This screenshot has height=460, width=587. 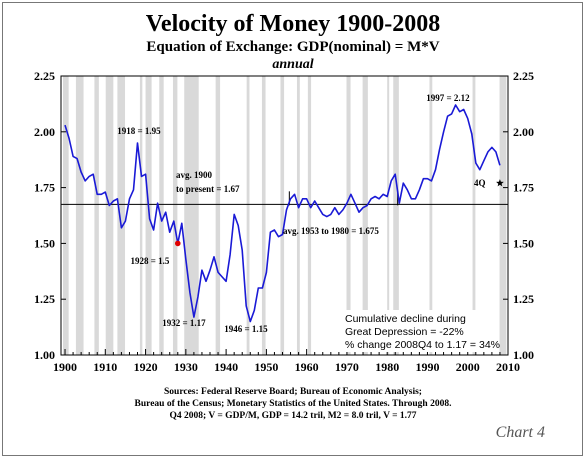 I want to click on annotation-1946: 1946 = 1.15, so click(x=246, y=329).